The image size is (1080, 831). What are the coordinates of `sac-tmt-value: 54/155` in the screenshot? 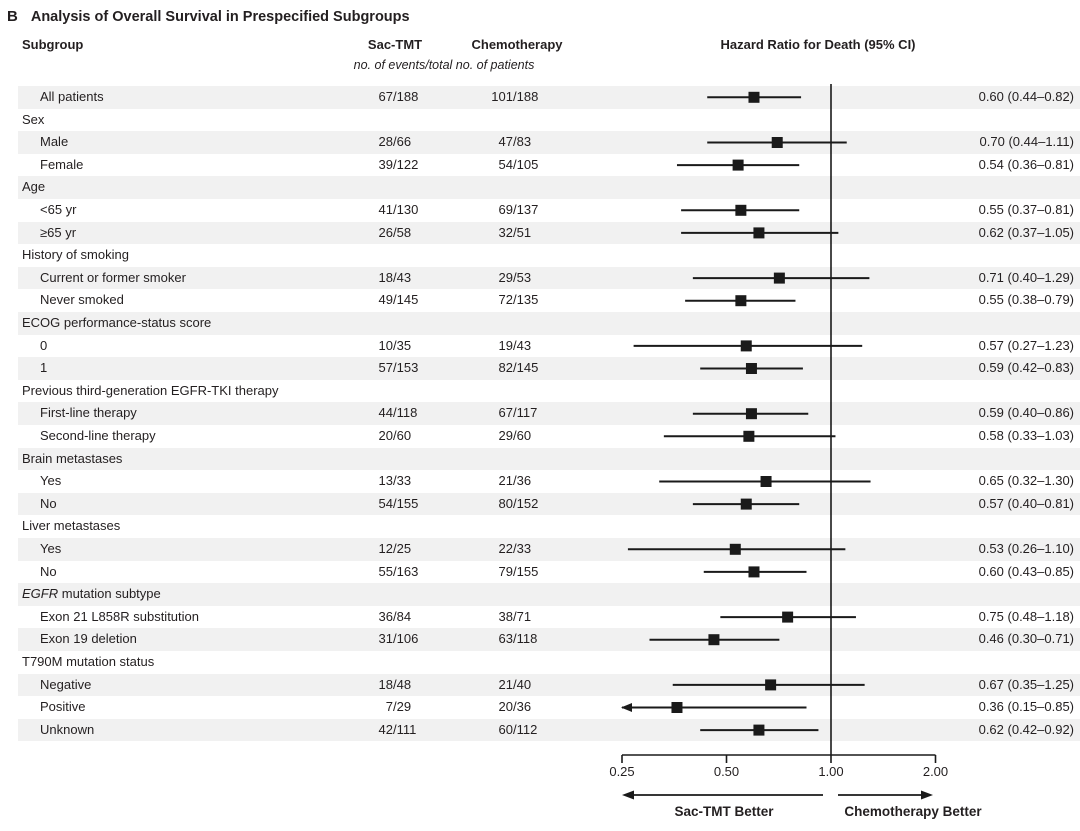 It's located at (398, 503).